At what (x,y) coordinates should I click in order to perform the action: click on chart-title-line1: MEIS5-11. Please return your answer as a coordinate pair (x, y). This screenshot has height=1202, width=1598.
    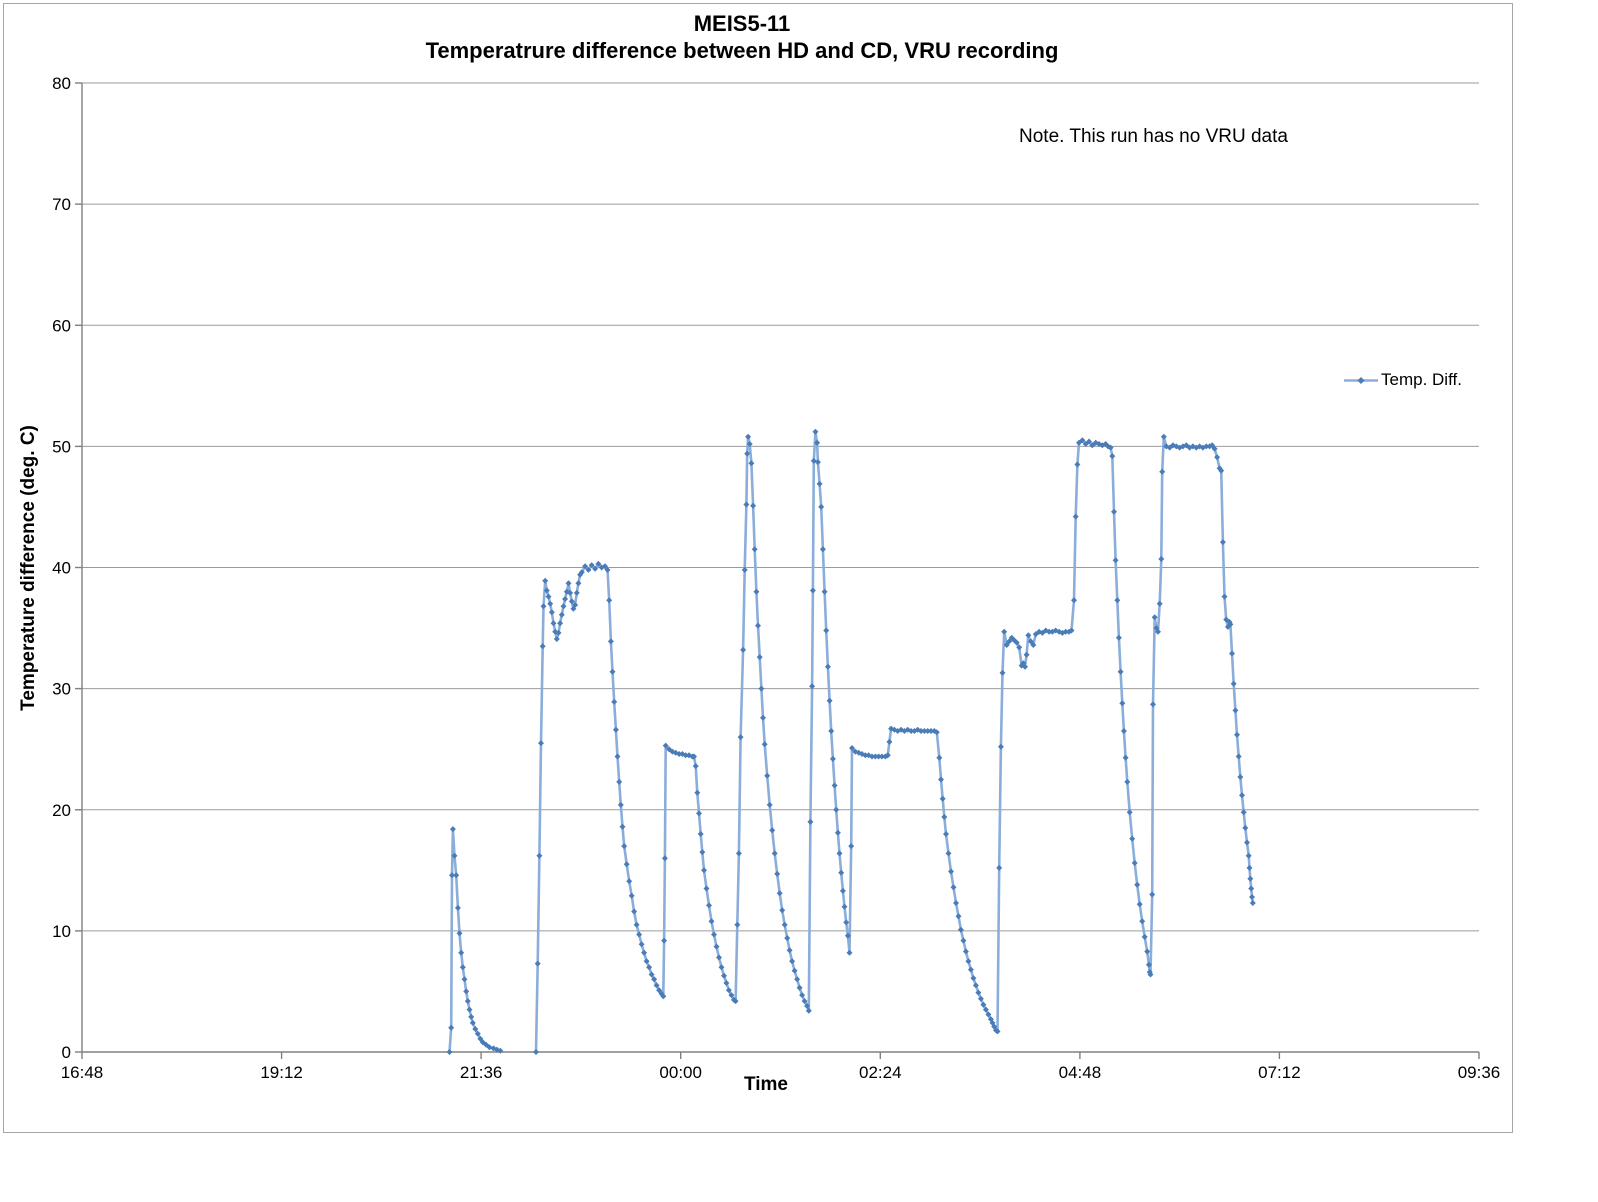
    Looking at the image, I should click on (742, 23).